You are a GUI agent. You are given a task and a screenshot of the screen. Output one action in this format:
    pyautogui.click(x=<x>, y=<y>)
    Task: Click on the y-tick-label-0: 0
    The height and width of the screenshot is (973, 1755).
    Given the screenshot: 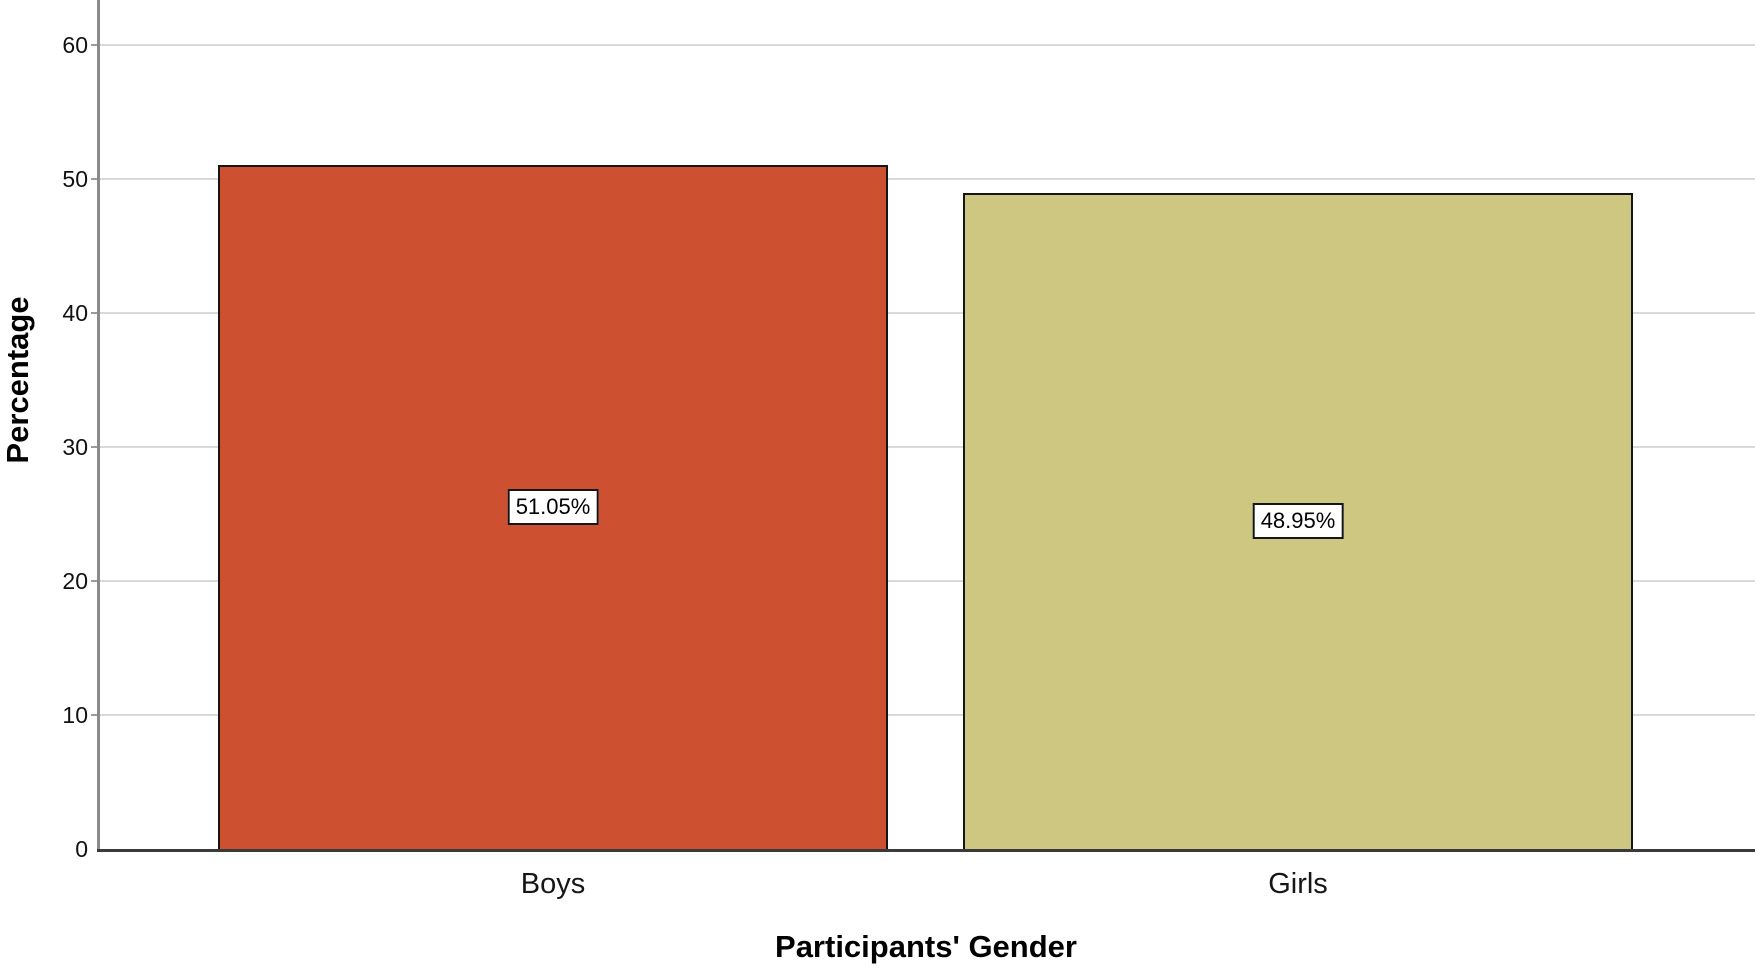 What is the action you would take?
    pyautogui.click(x=81, y=849)
    